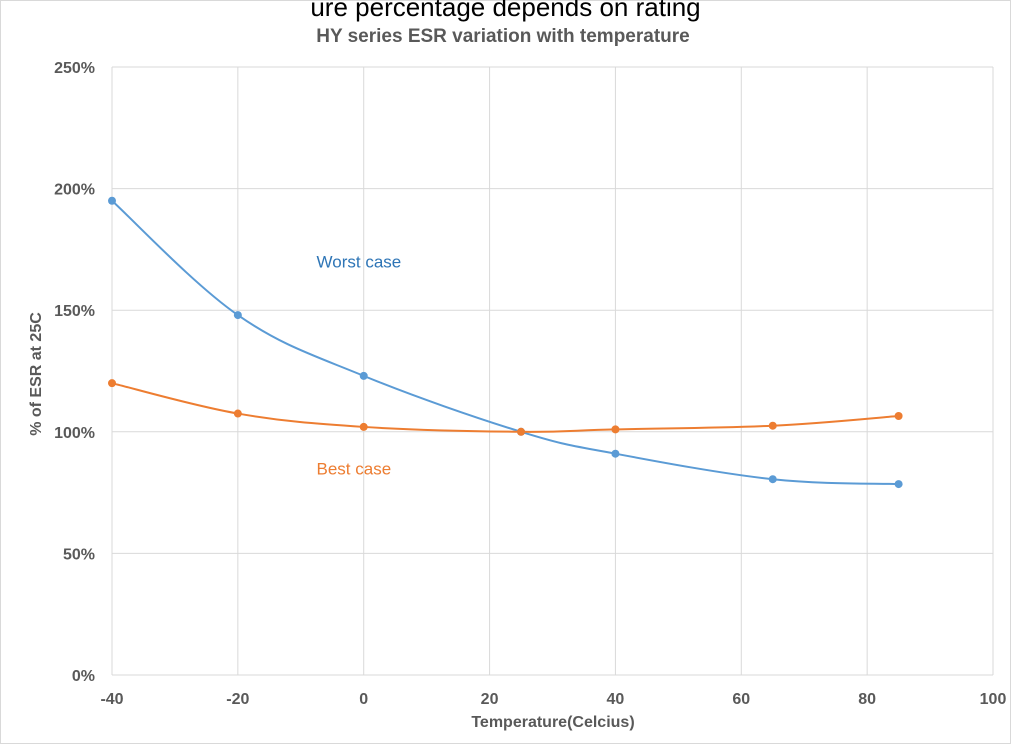 This screenshot has height=745, width=1011. Describe the element at coordinates (36, 374) in the screenshot. I see `y-axis-label: % of ESR at 25C` at that location.